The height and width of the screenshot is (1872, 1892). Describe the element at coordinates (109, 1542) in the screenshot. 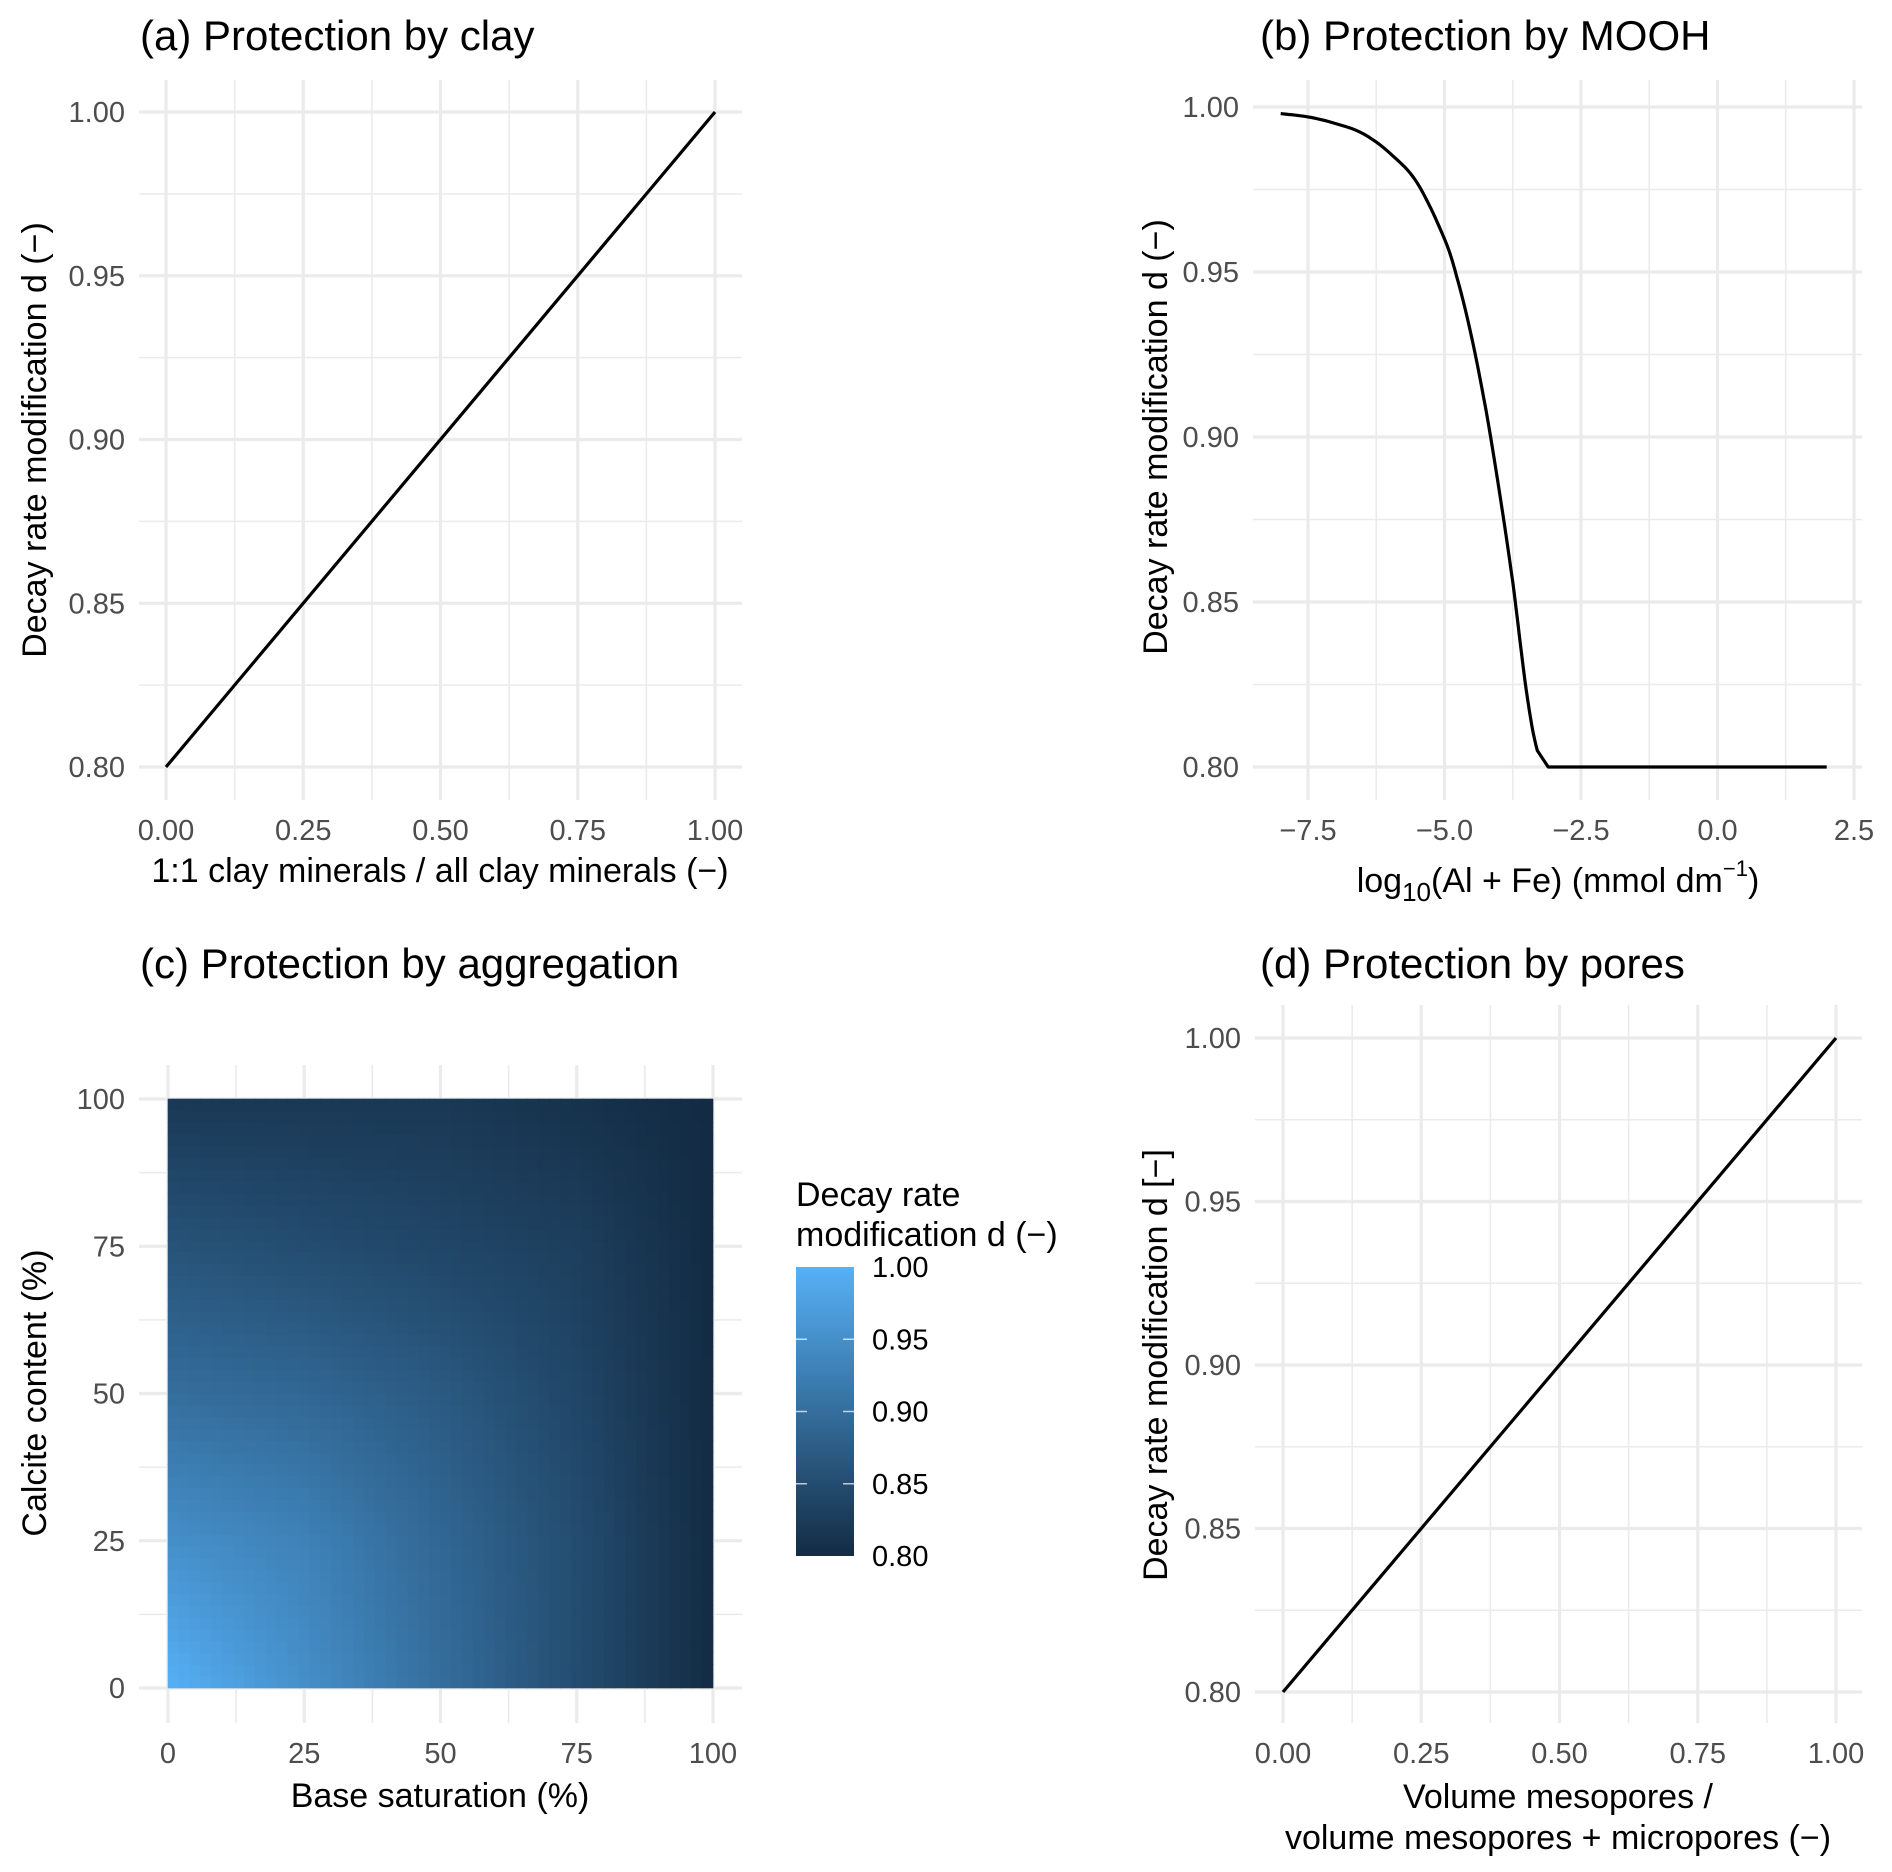

I see `y-tick-label: 25` at that location.